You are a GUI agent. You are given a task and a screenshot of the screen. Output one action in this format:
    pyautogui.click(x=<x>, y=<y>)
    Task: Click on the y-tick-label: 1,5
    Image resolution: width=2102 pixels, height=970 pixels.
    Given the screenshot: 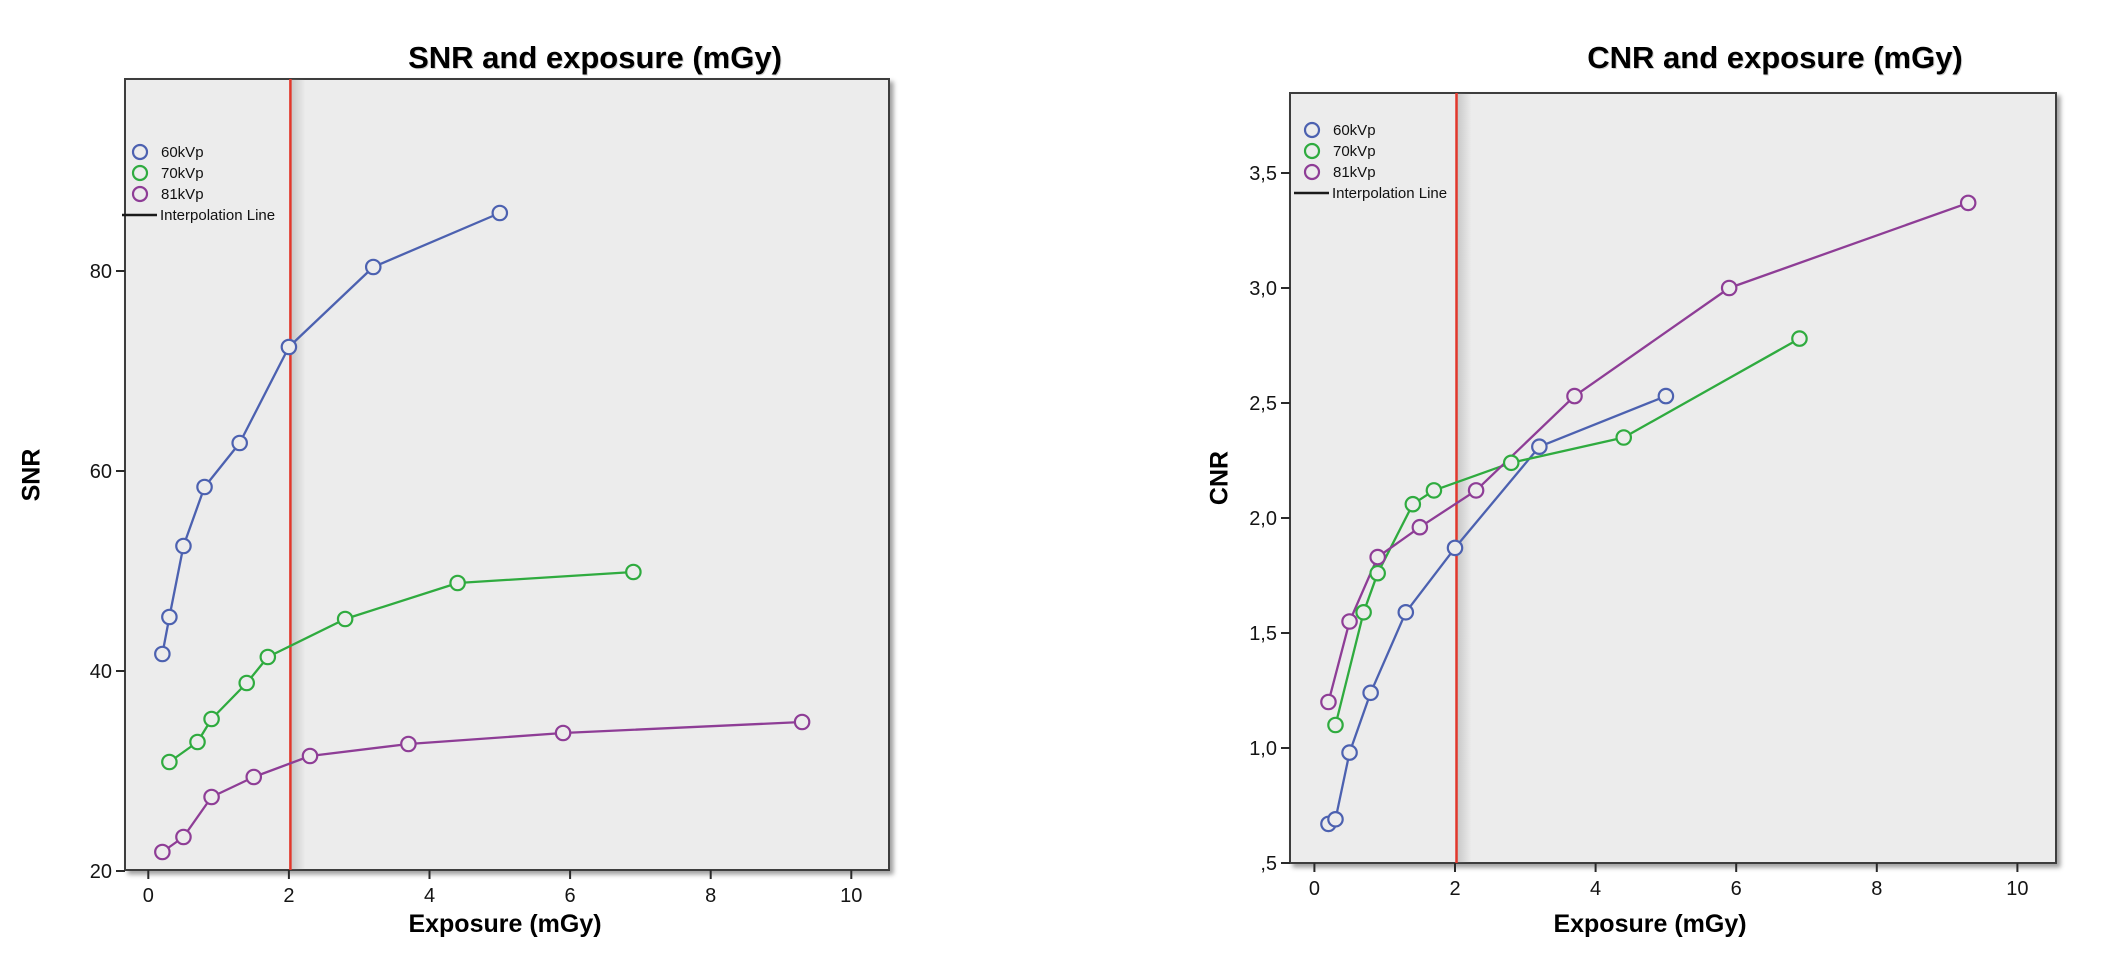 What is the action you would take?
    pyautogui.click(x=1263, y=634)
    